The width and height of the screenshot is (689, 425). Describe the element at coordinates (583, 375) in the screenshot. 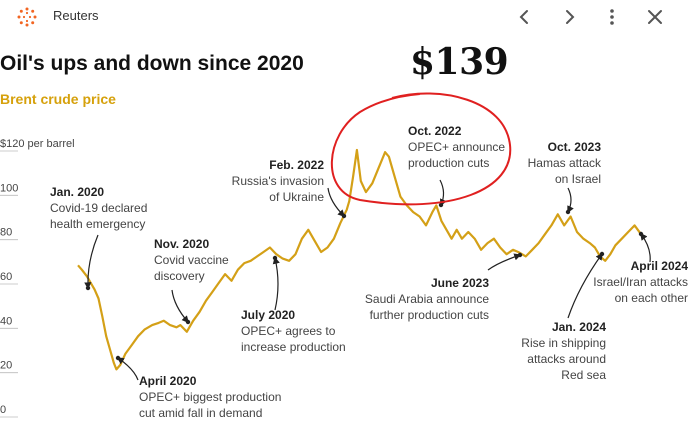

I see `annotation-description: Red sea` at that location.